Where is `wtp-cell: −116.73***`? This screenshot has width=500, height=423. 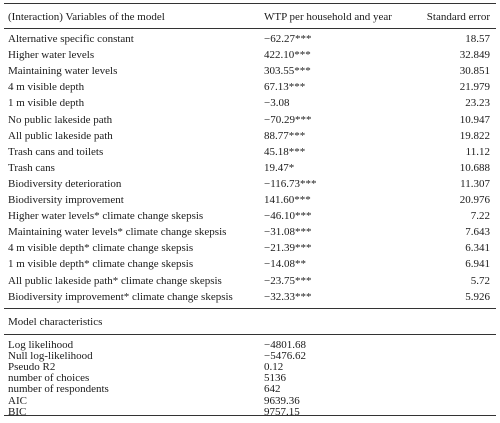 wtp-cell: −116.73*** is located at coordinates (290, 183).